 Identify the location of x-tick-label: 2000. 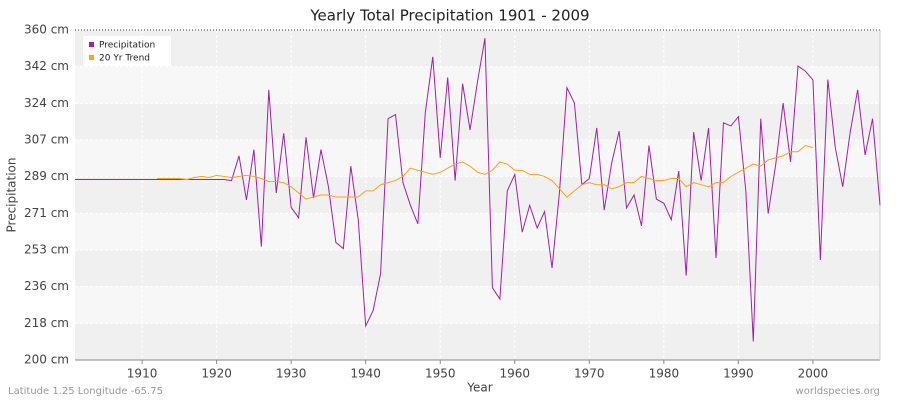
(813, 374).